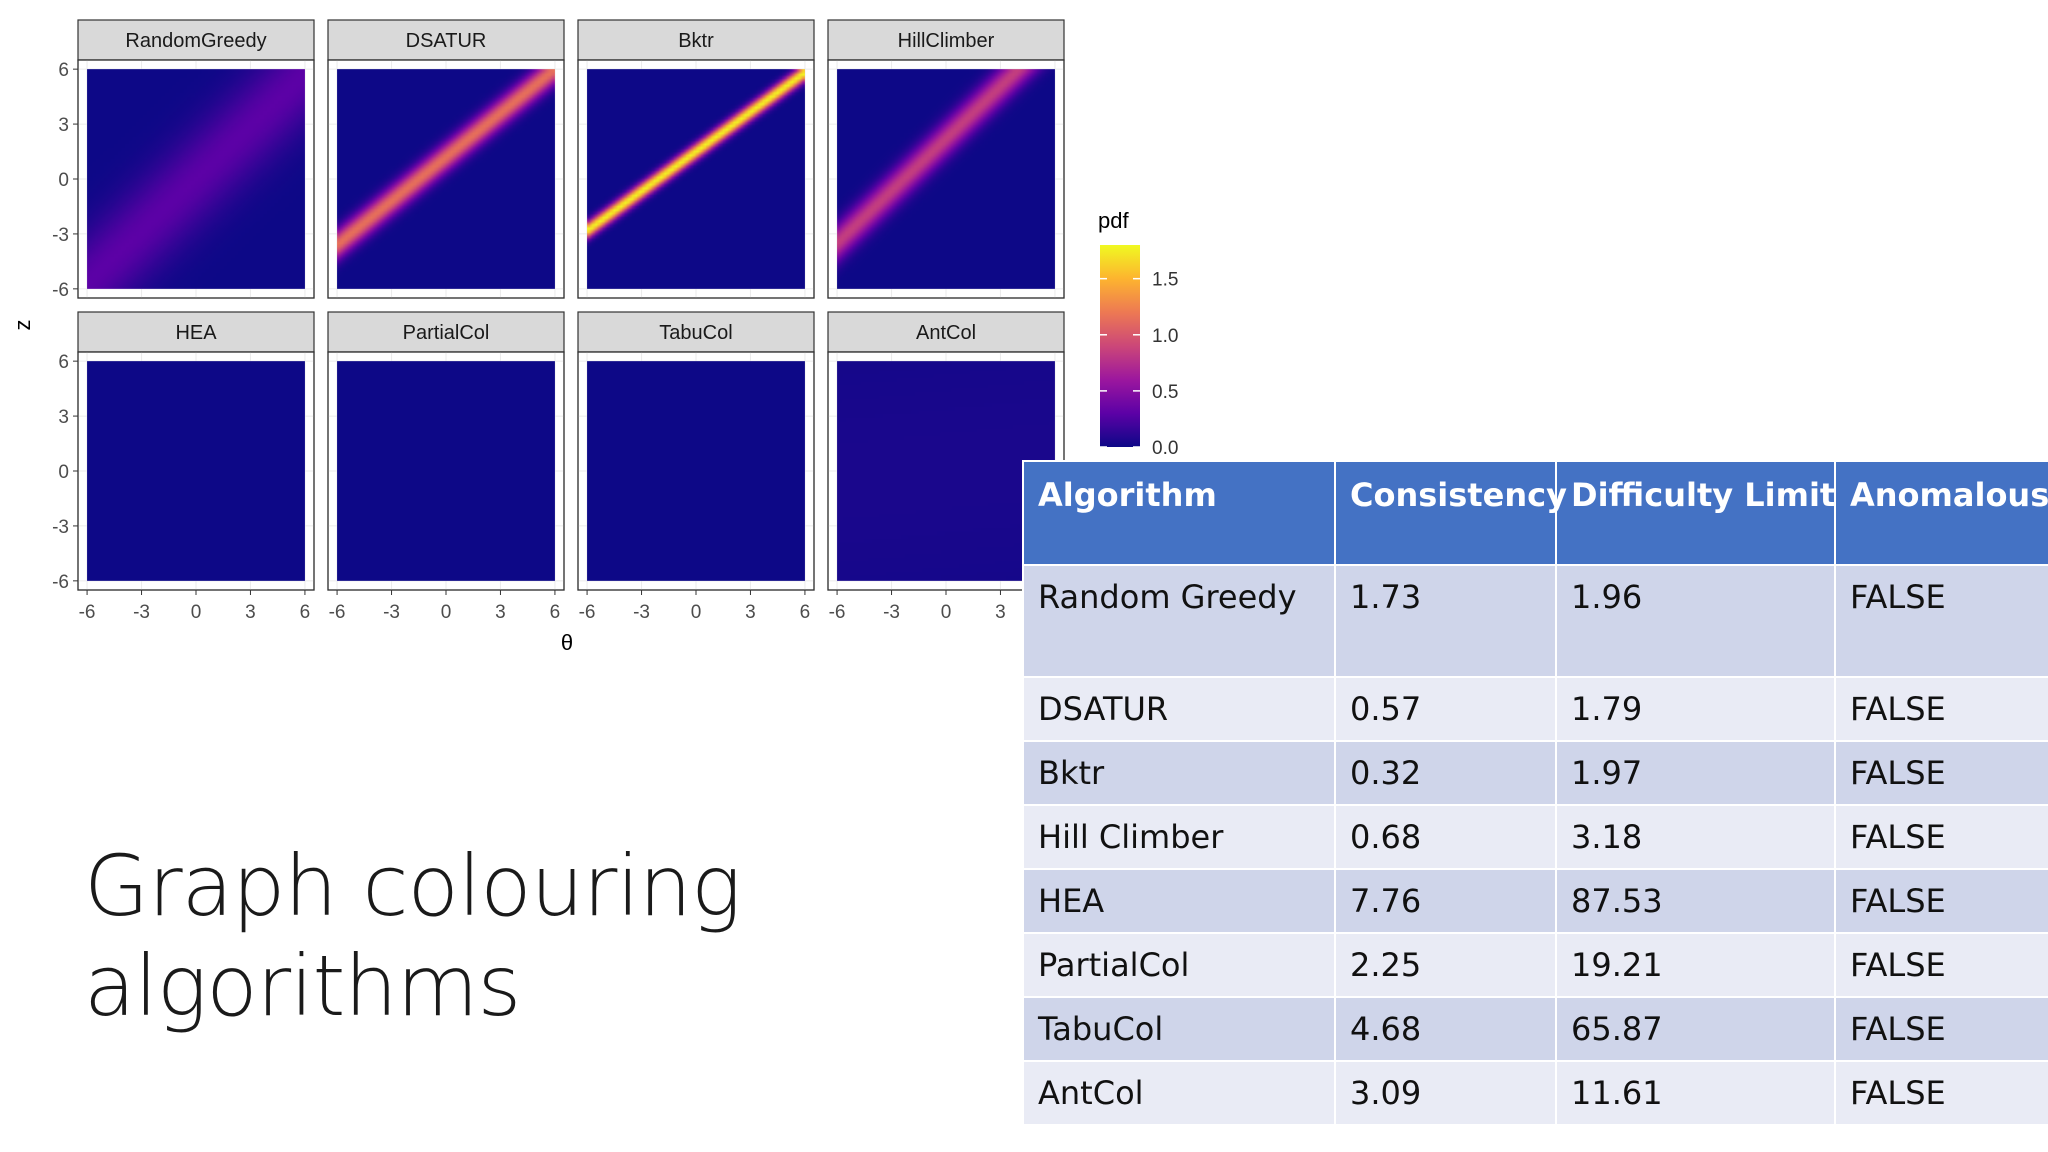 The image size is (2048, 1152). I want to click on x-axis-title: θ, so click(567, 642).